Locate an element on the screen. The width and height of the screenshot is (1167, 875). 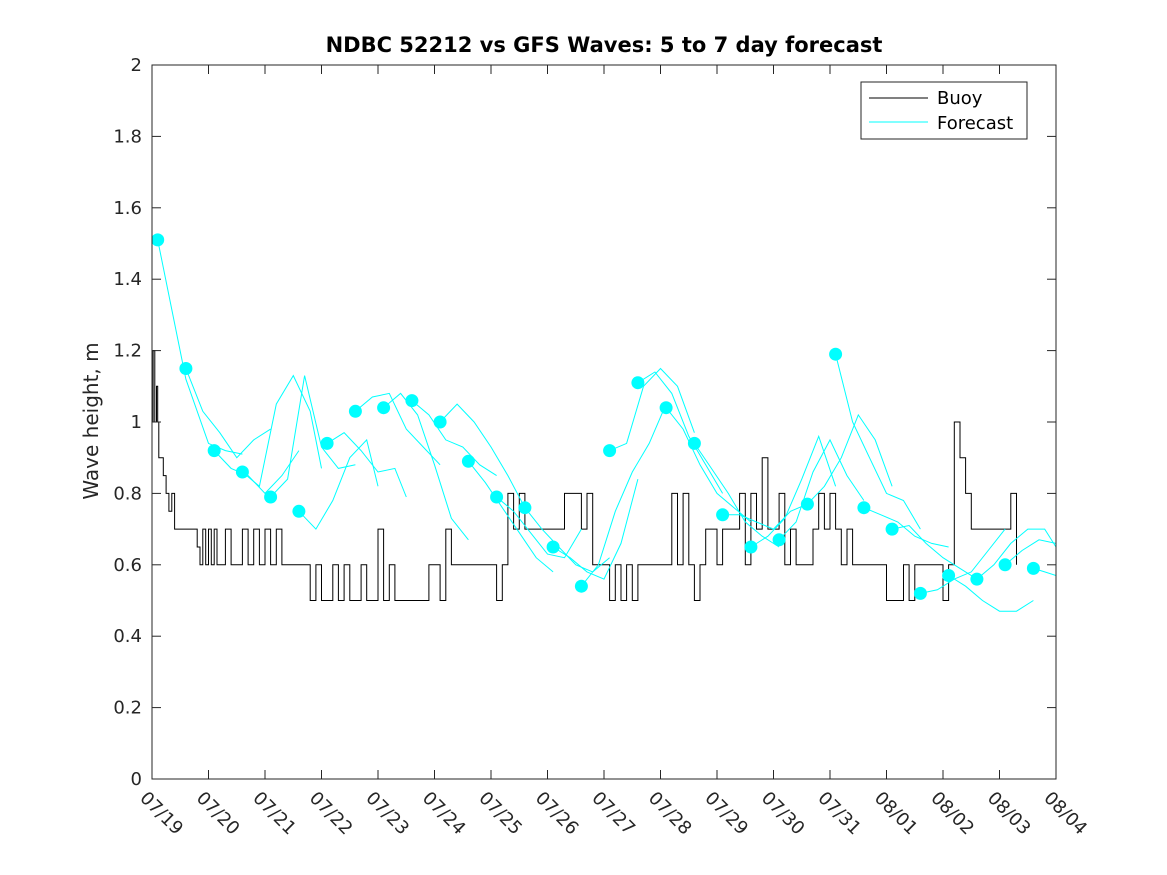
legend-forecast-label: Forecast is located at coordinates (975, 123).